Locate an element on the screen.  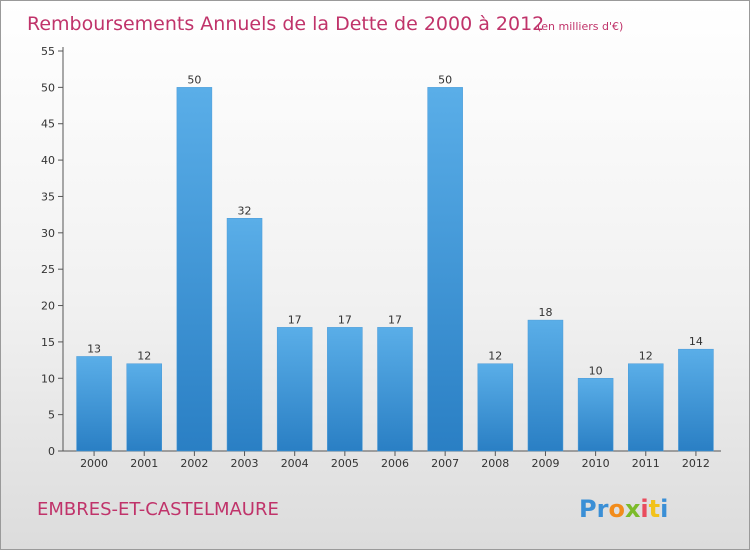
data-label-2012: 14 is located at coordinates (696, 341).